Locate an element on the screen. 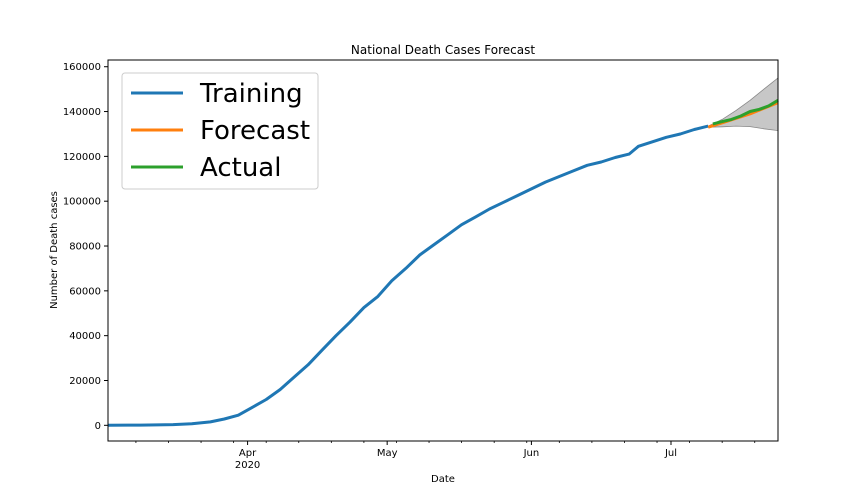 This screenshot has width=864, height=504. y-tick-label: 0 is located at coordinates (98, 426).